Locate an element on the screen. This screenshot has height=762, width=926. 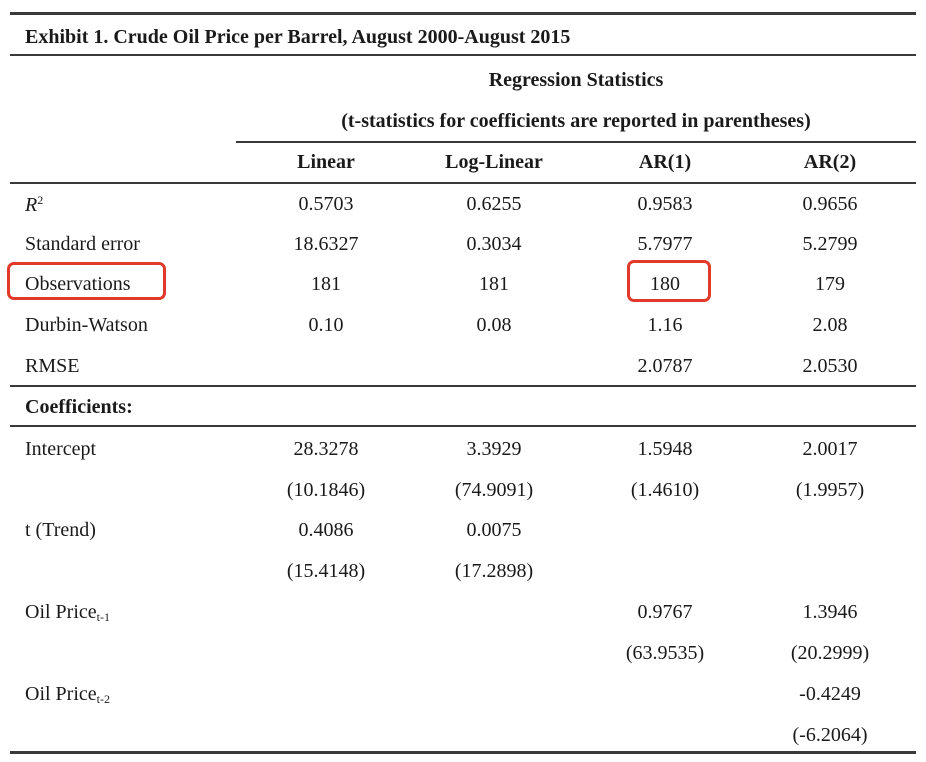
column-header-ar1: AR(1) is located at coordinates (665, 162).